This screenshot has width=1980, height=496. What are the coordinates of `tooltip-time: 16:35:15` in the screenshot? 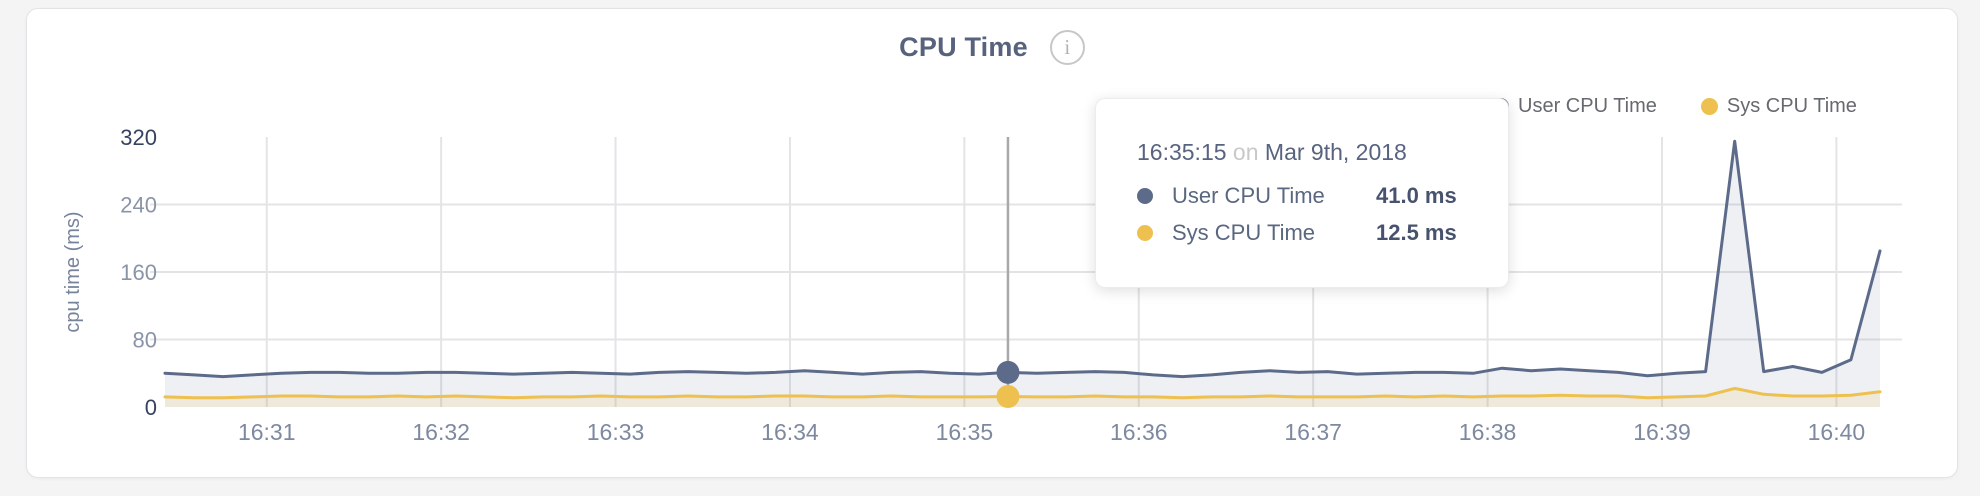 It's located at (1182, 152).